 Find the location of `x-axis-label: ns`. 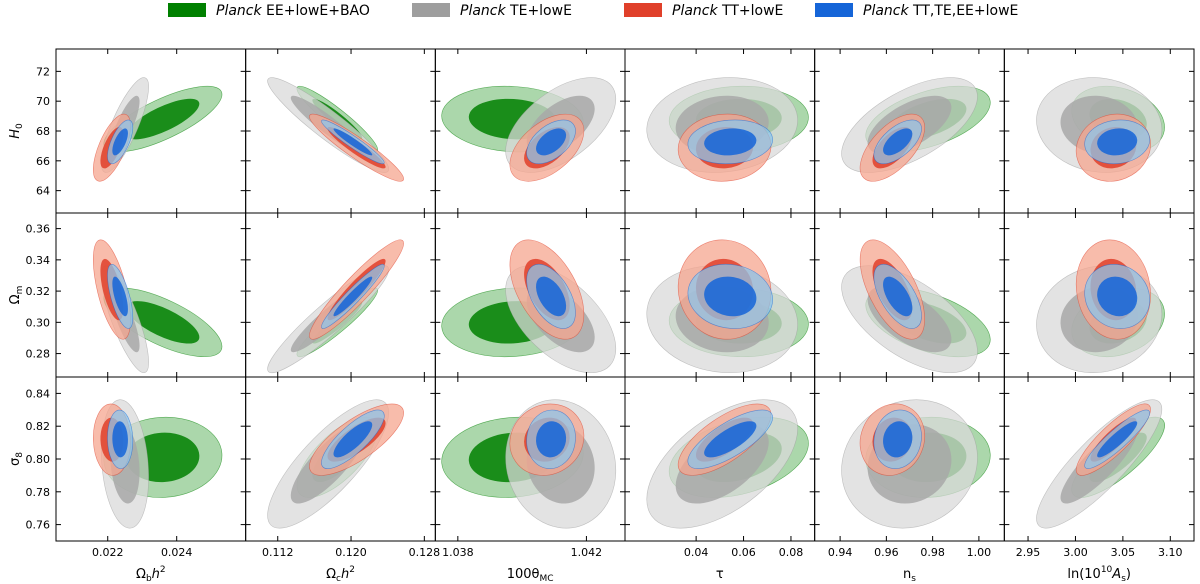

x-axis-label: ns is located at coordinates (909, 575).